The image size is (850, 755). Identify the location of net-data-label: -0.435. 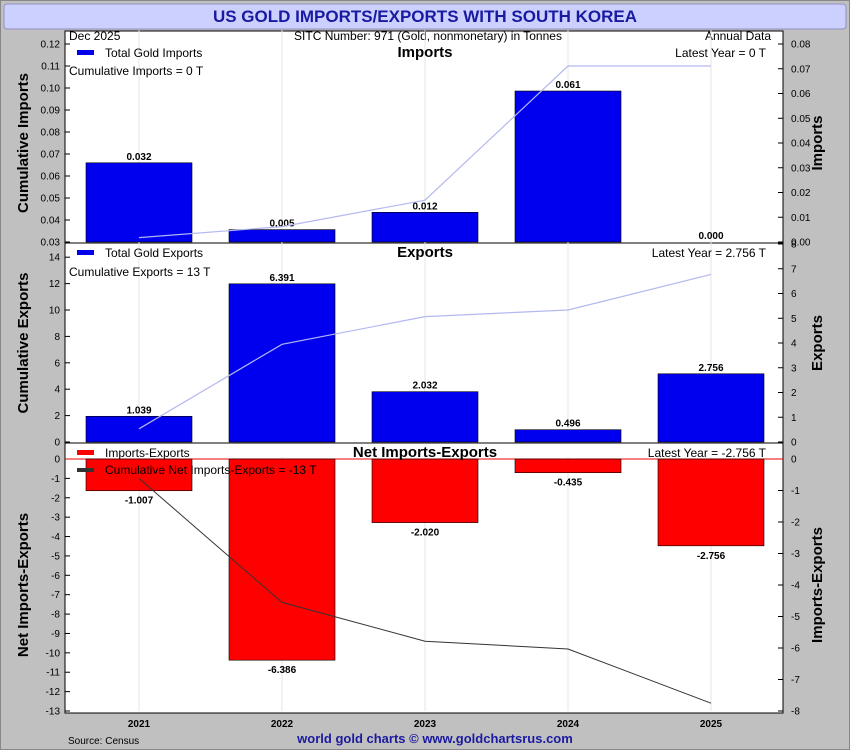
(568, 483).